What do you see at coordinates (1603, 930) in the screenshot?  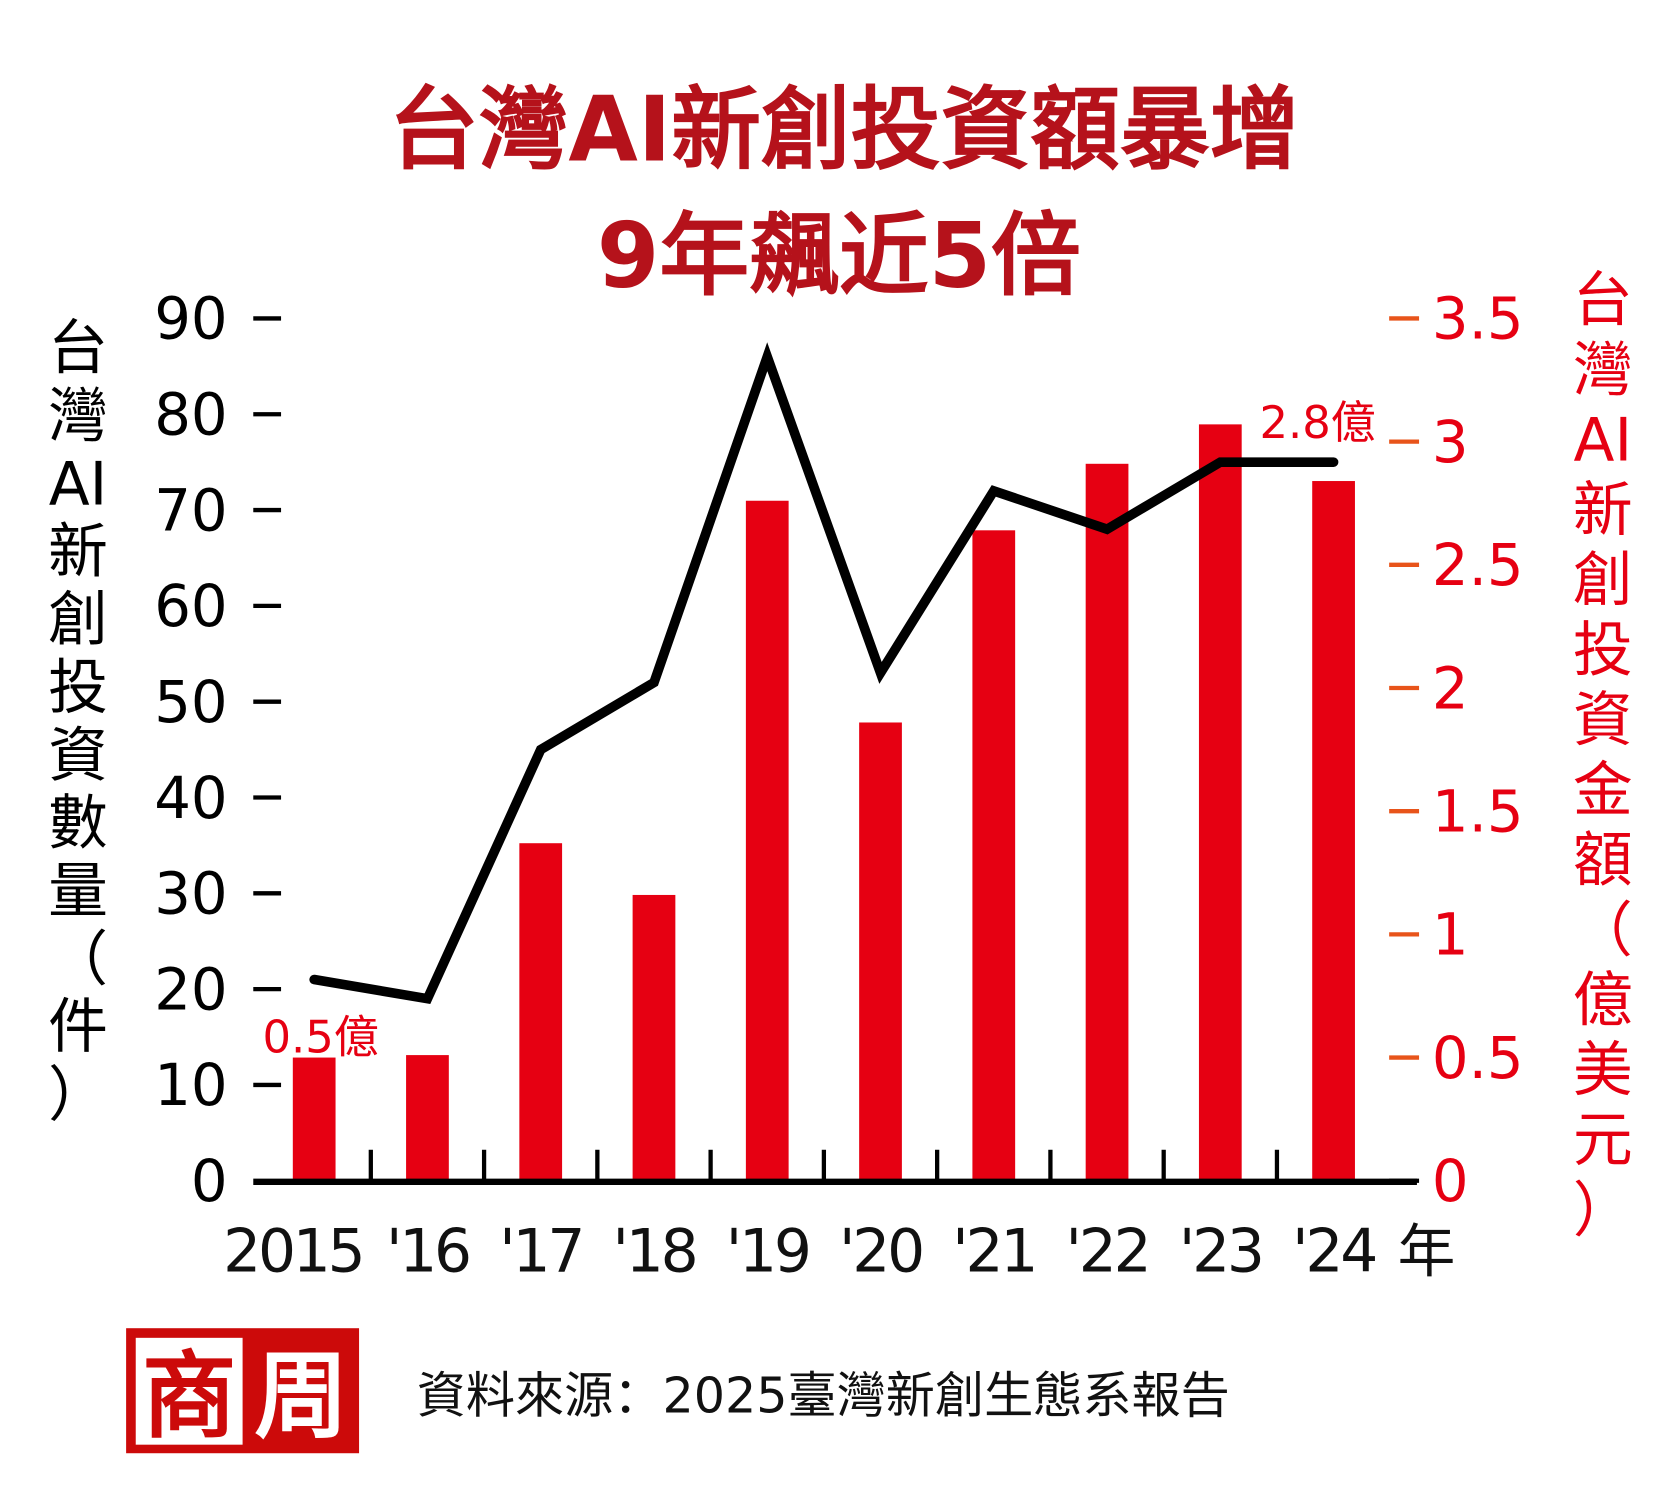 I see `right-axis-title-char: （` at bounding box center [1603, 930].